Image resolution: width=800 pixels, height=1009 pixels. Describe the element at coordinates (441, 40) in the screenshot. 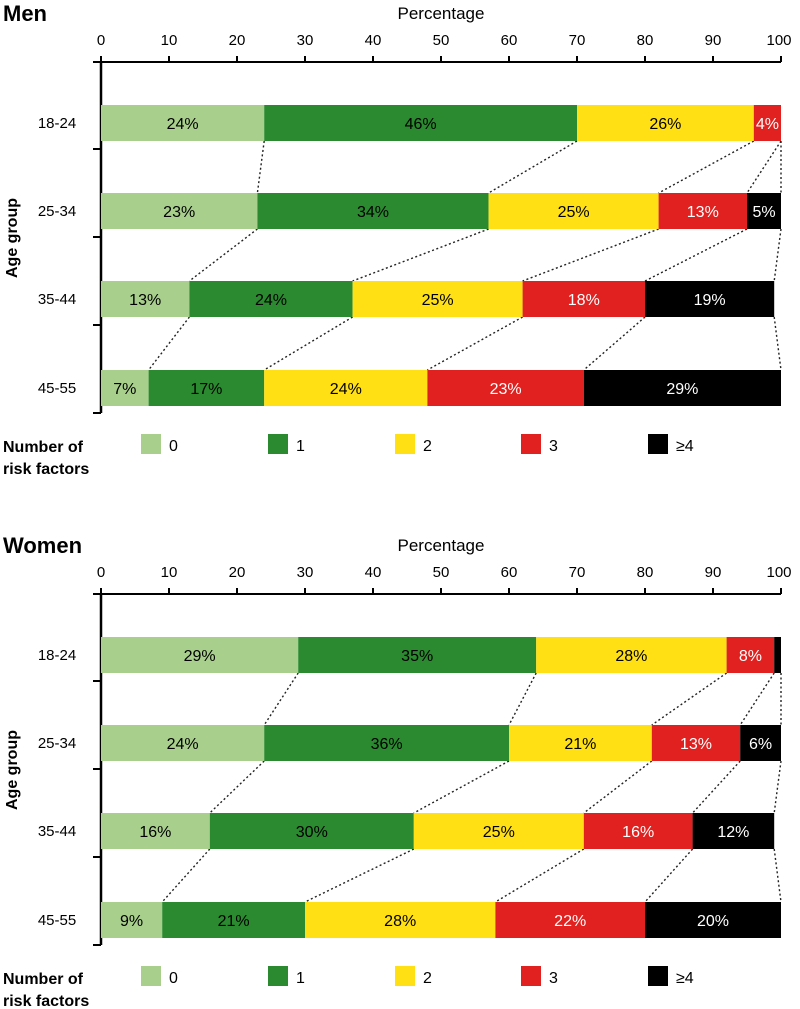

I see `x-tick-label: 50` at that location.